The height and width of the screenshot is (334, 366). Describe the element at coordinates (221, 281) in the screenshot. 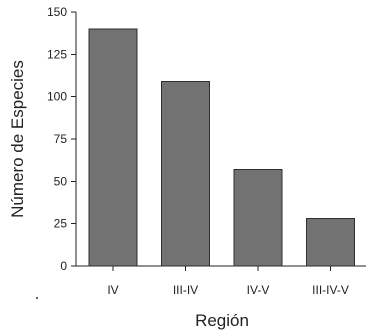

I see `x-axis: IV III-IV IV-V III-IV-V` at that location.